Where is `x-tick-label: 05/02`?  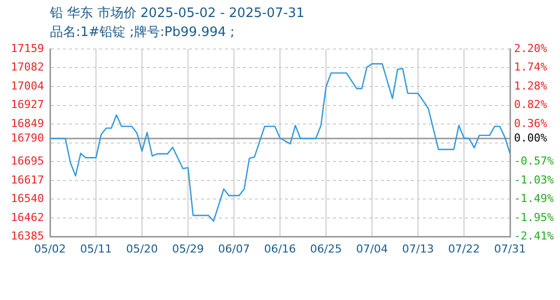
x-tick-label: 05/02 is located at coordinates (50, 249).